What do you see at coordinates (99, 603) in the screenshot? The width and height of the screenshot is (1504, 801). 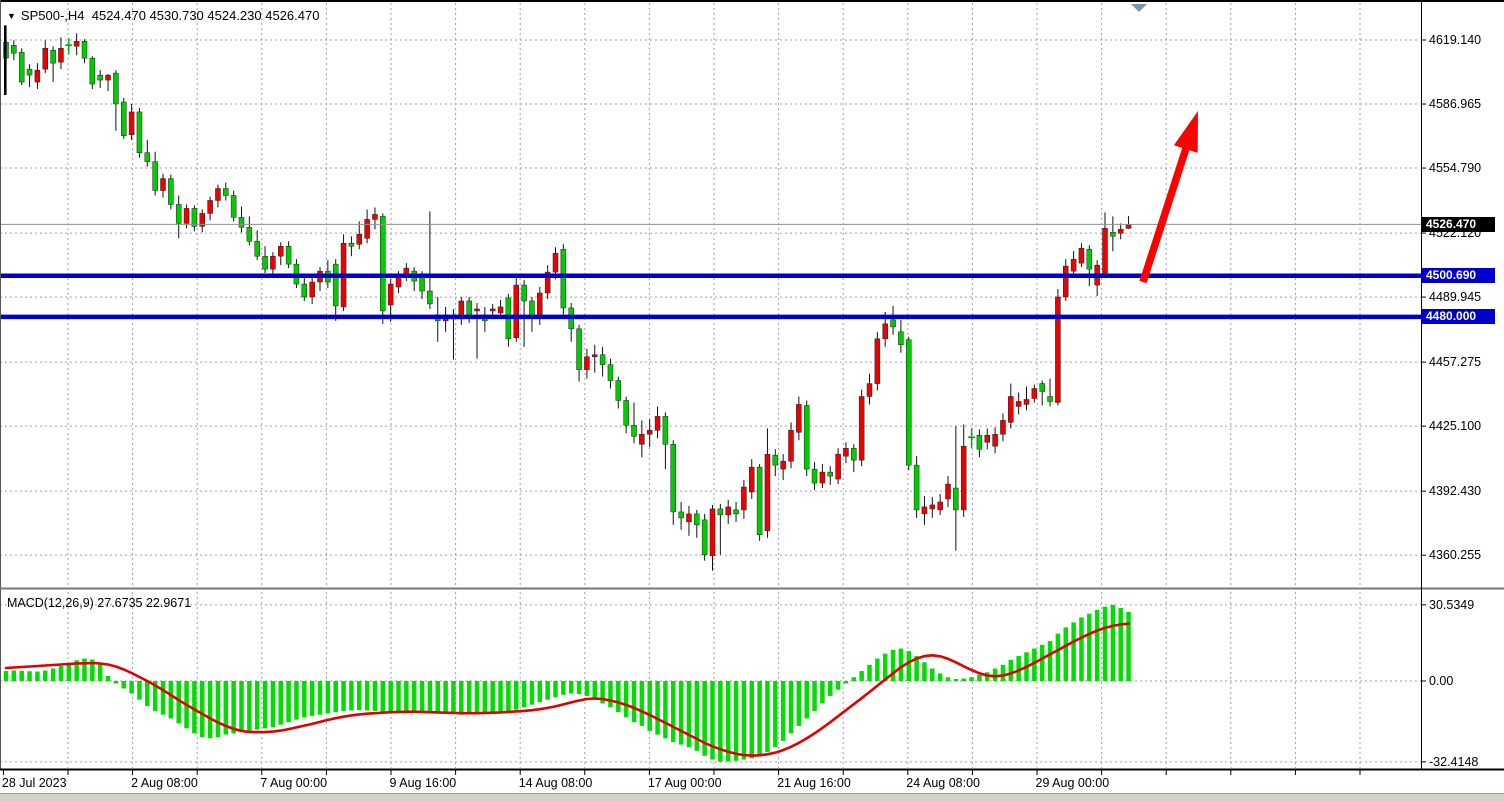 I see `macd-label: MACD(12,26,9) 27.6735 22.9671` at bounding box center [99, 603].